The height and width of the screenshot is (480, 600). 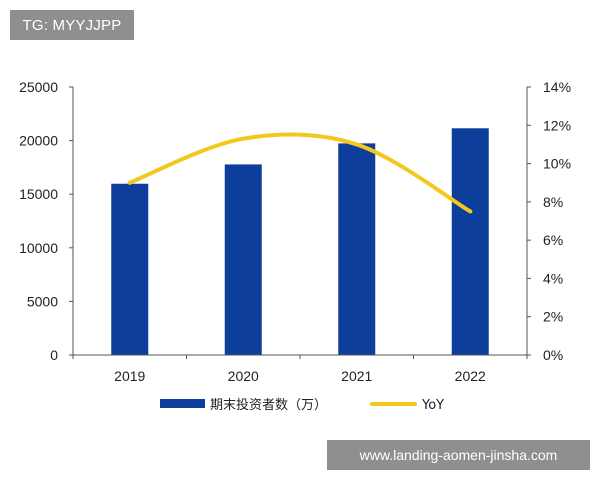 What do you see at coordinates (470, 241) in the screenshot?
I see `bar-2022` at bounding box center [470, 241].